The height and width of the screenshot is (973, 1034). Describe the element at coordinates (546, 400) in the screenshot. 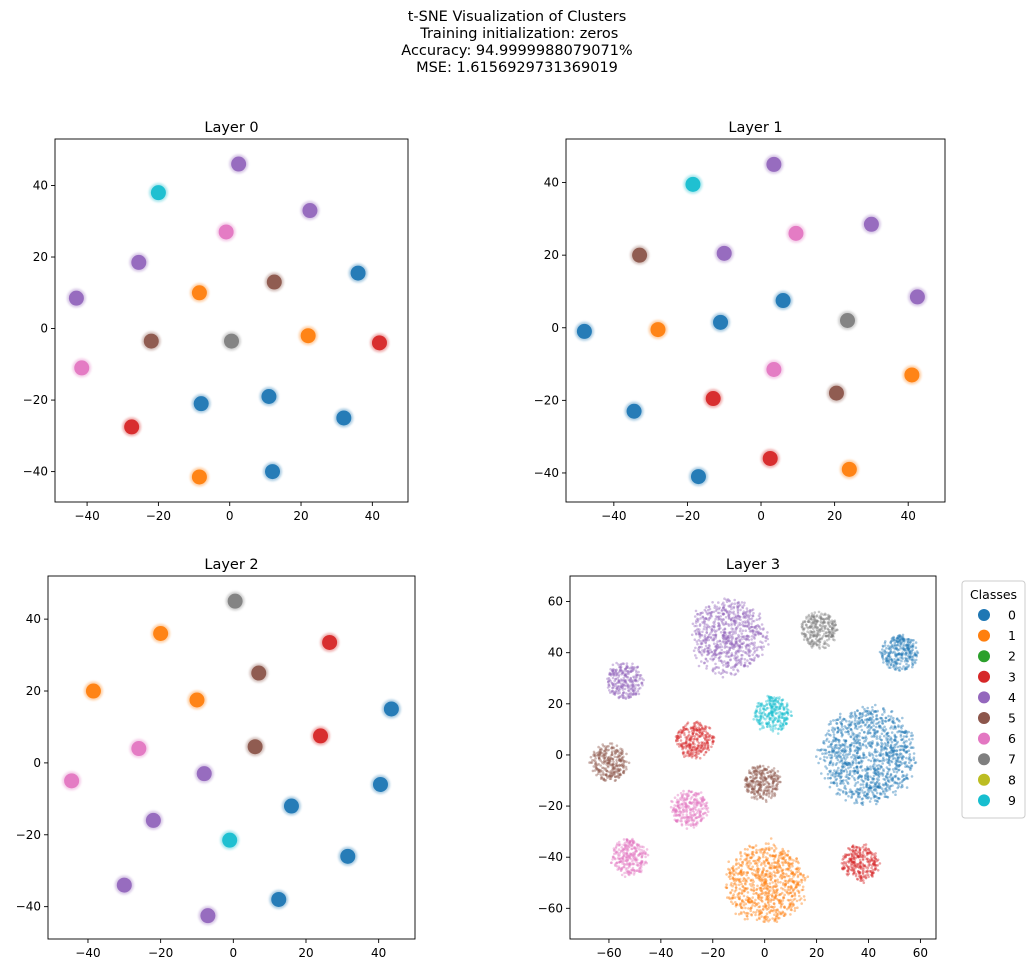

I see `y-tick-label: −20` at that location.